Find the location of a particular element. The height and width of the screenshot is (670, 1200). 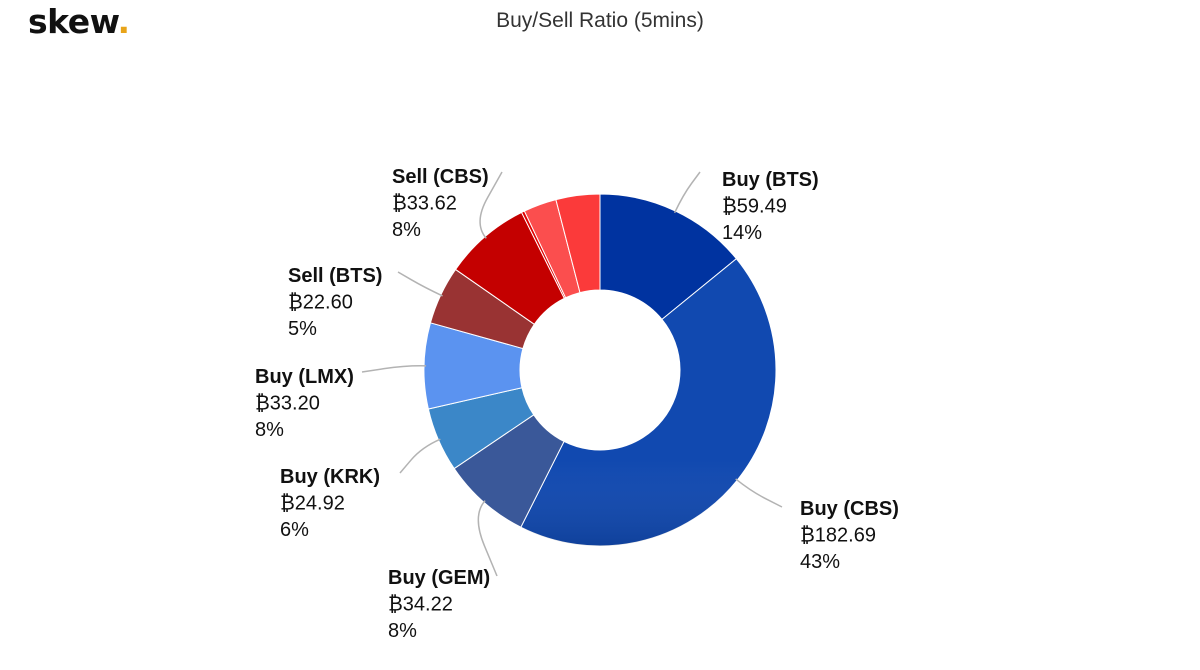

label-name-buy-bts: Buy (BTS) is located at coordinates (770, 180).